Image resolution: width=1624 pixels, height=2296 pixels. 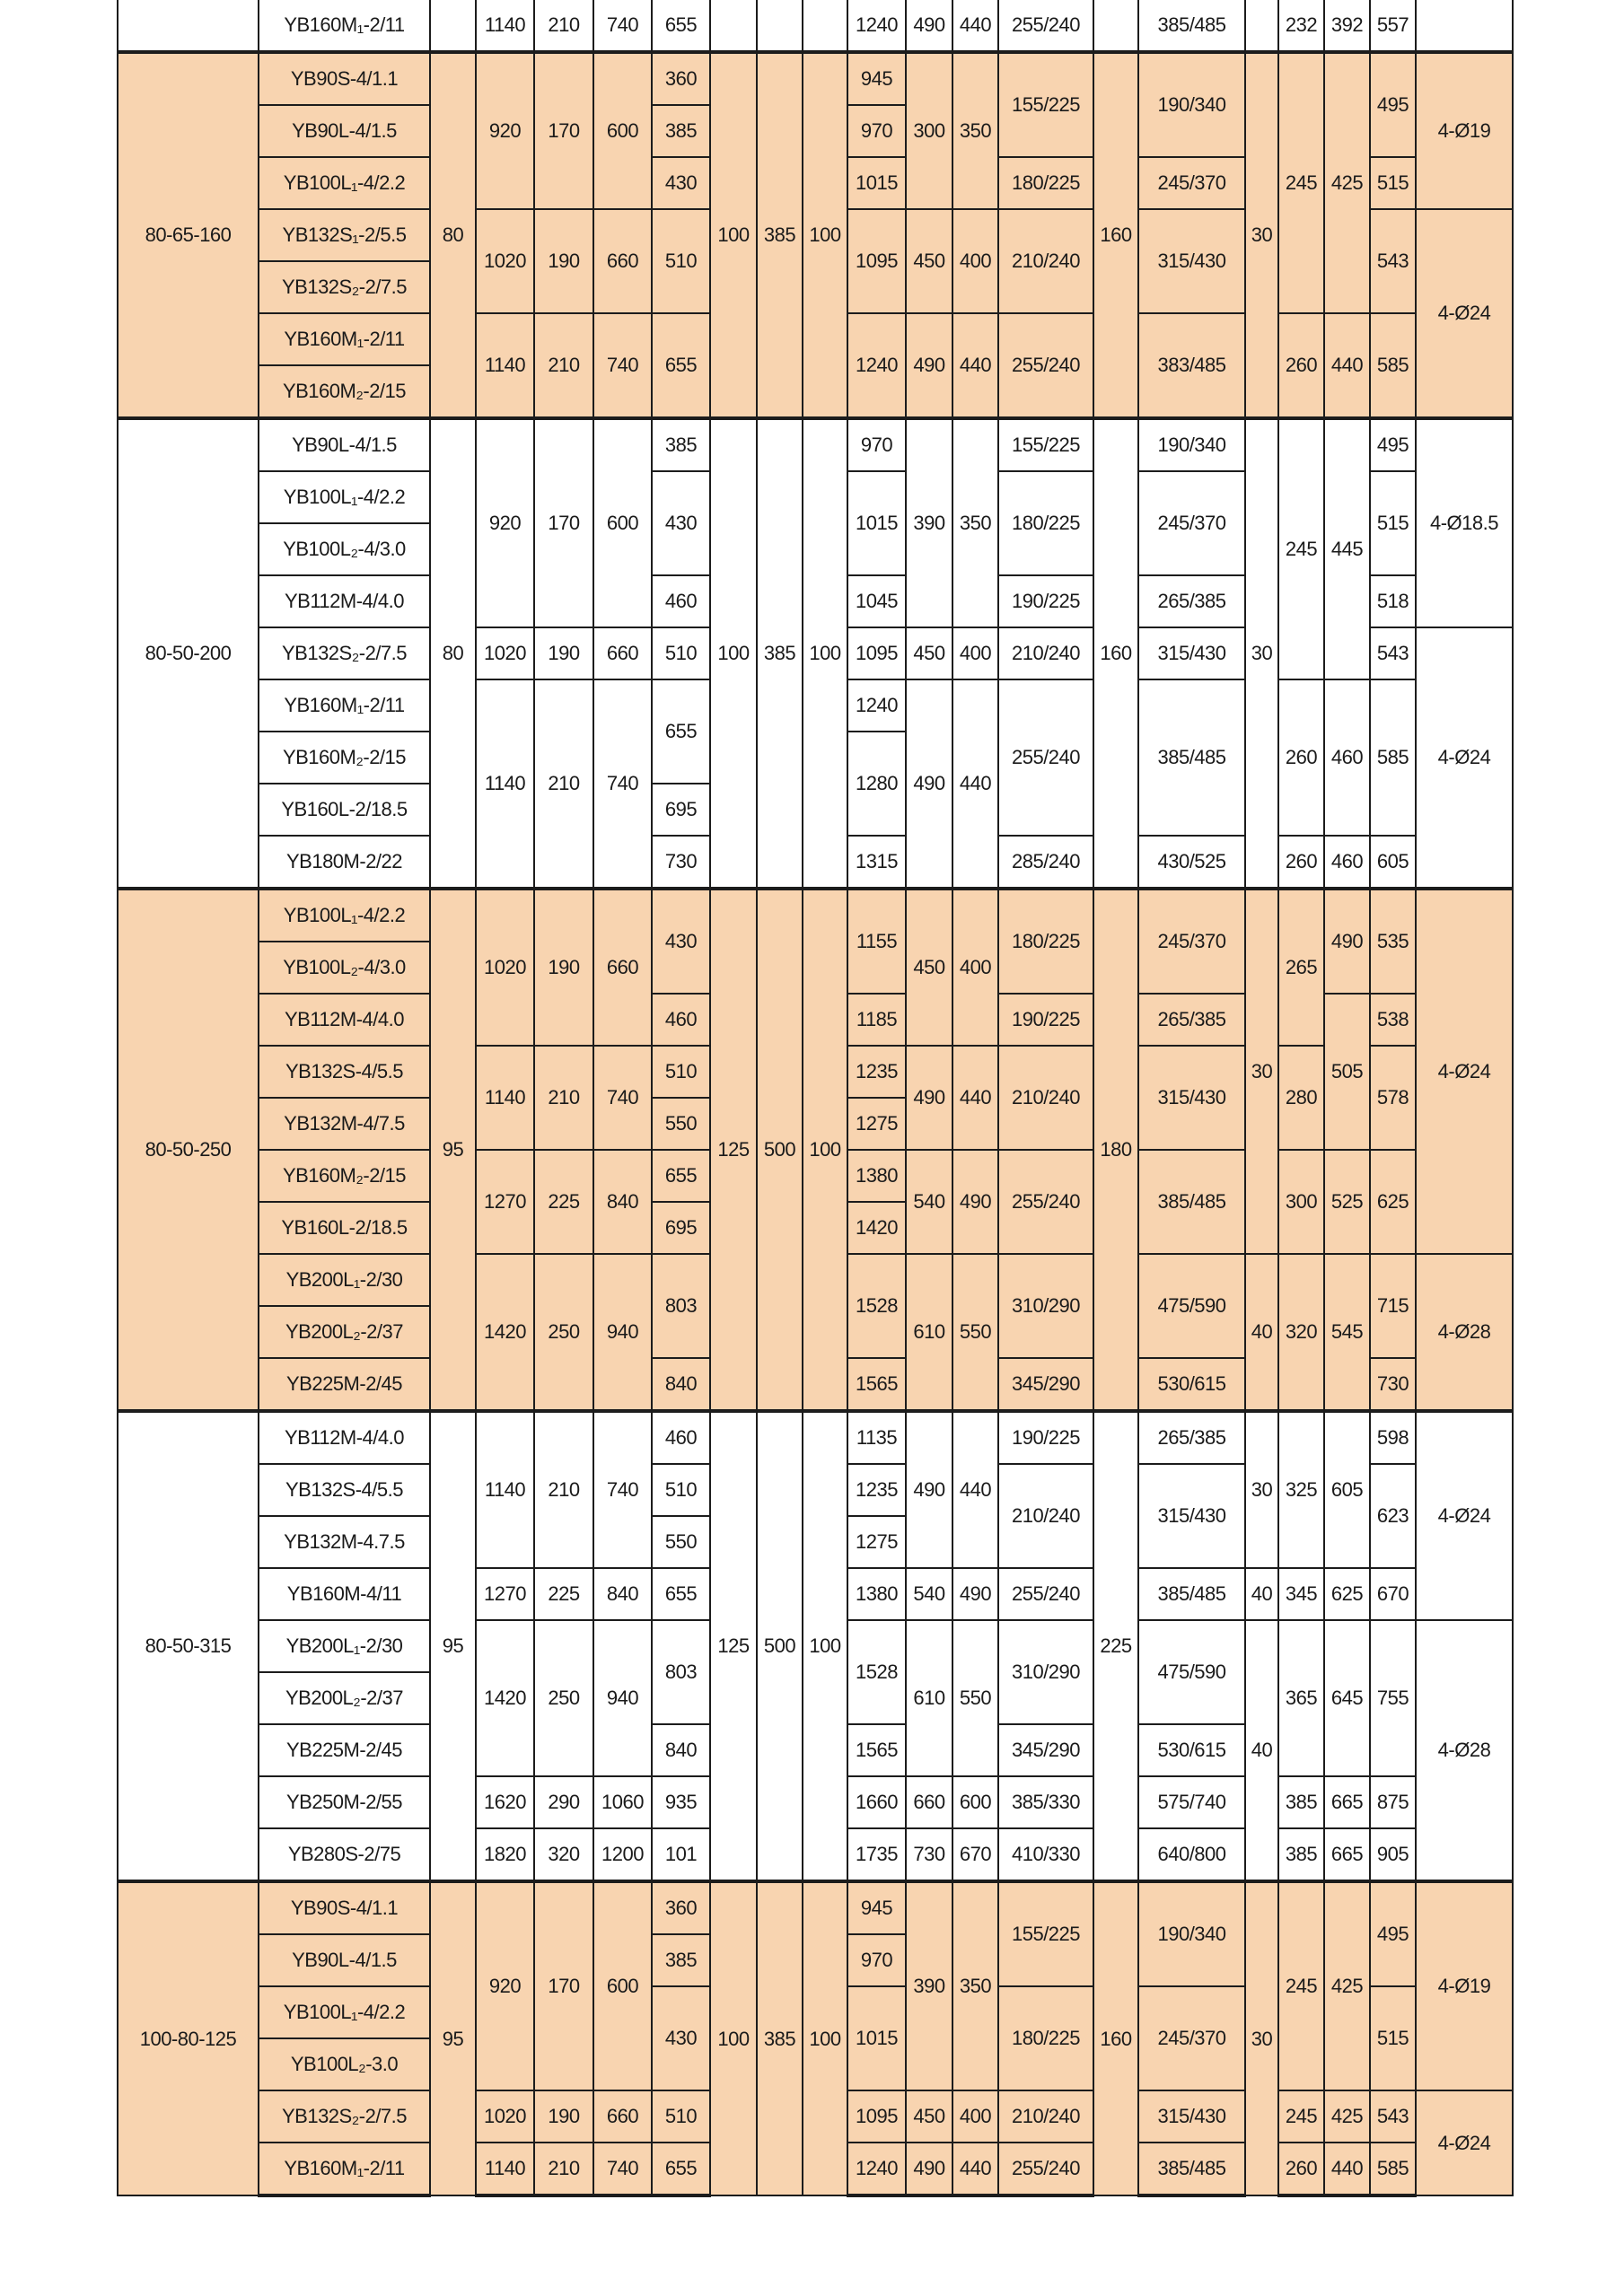 What do you see at coordinates (344, 1802) in the screenshot?
I see `table-cell: YB250M-2/55` at bounding box center [344, 1802].